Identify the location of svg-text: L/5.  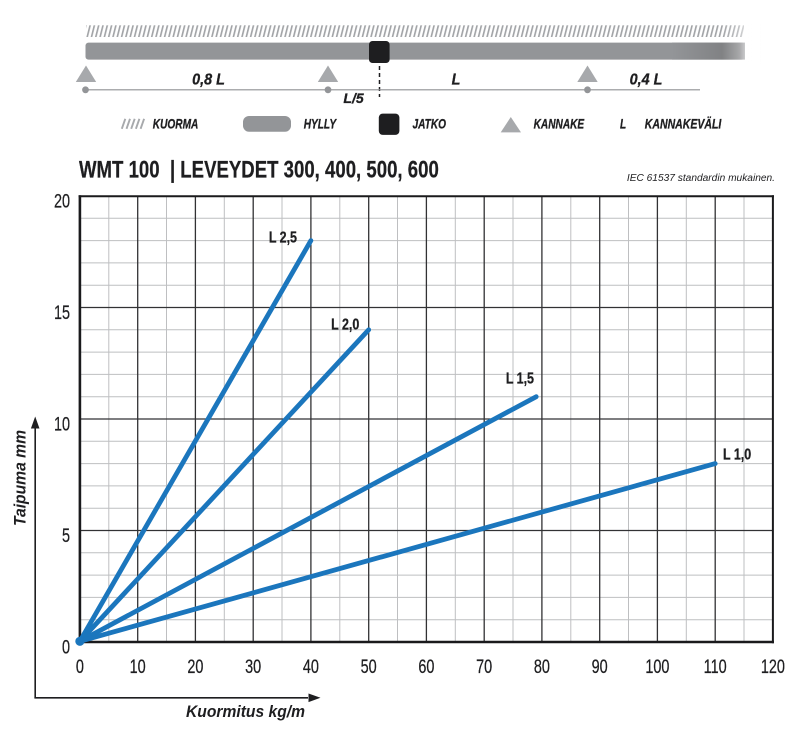
(353, 98).